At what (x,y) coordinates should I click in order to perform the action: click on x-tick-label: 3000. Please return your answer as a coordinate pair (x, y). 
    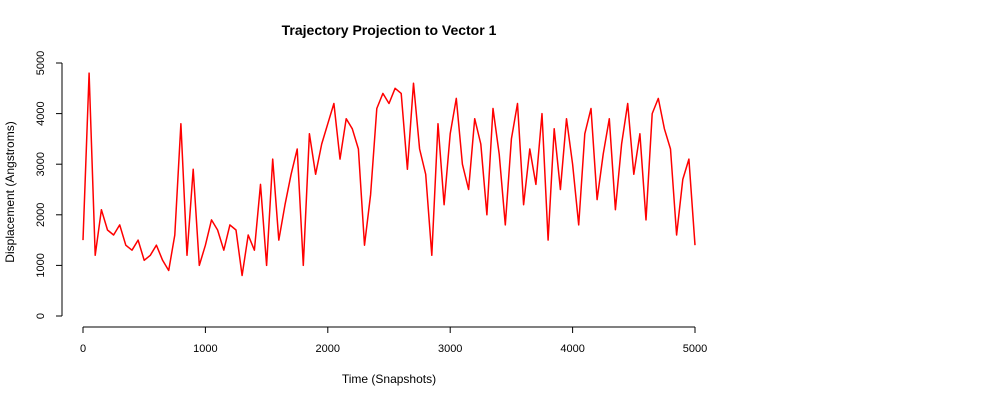
    Looking at the image, I should click on (450, 349).